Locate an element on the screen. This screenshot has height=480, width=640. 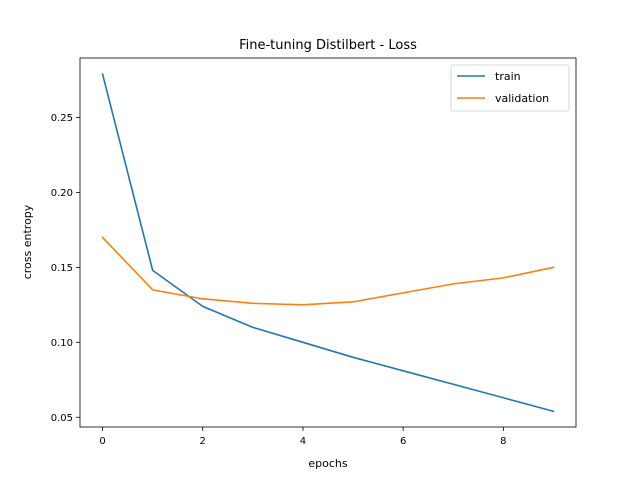
y-tick-label: 0.20 is located at coordinates (62, 193).